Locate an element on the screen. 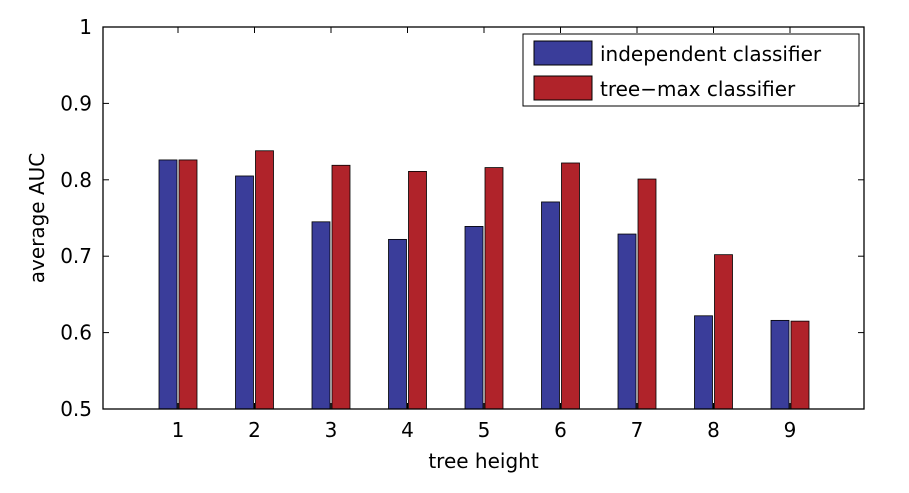 The image size is (909, 493). legend-label-tree-max: tree−max classifier is located at coordinates (698, 89).